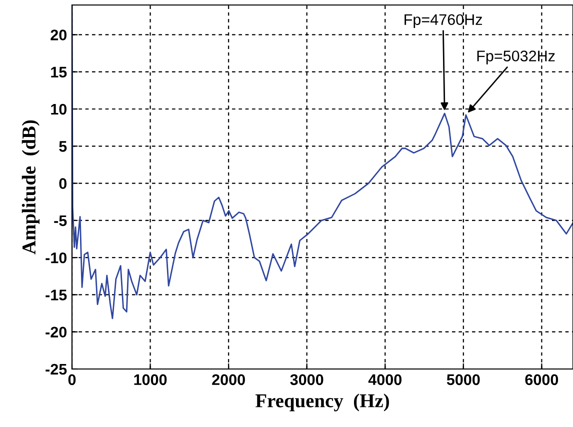 Image resolution: width=573 pixels, height=427 pixels. I want to click on y-tick-label: -15, so click(56, 295).